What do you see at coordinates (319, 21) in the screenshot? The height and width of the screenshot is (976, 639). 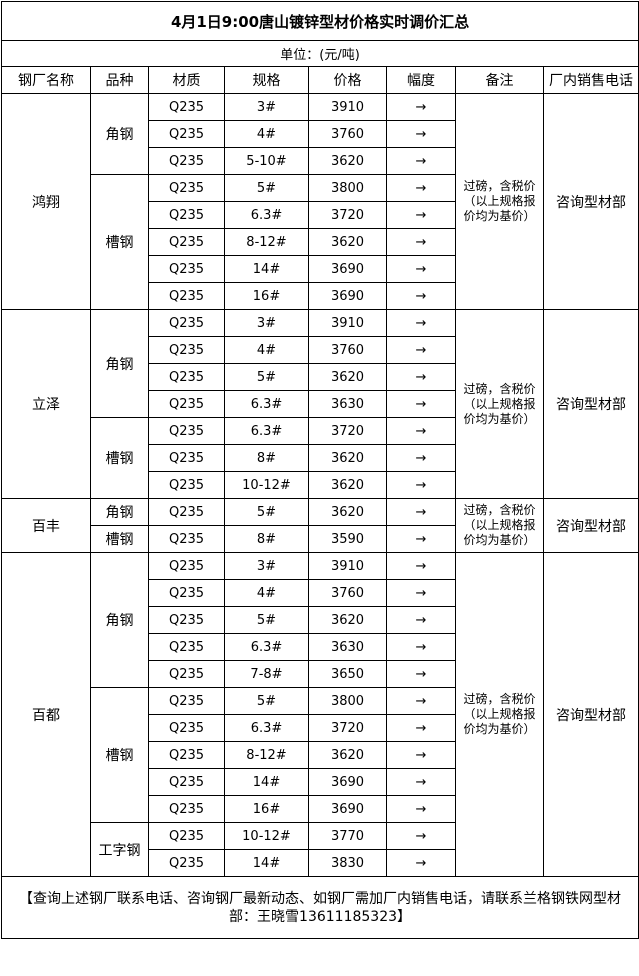 I see `page-title: 4月1日9:00唐山镀锌型材价格实时调价汇总` at bounding box center [319, 21].